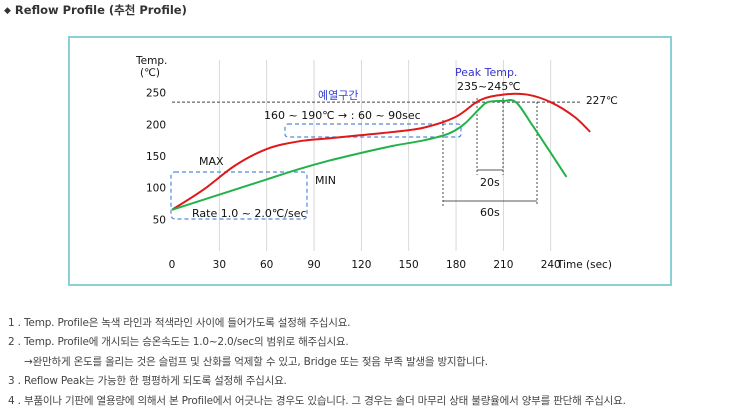 Image resolution: width=737 pixels, height=413 pixels. I want to click on peak-temp-range: 235~245℃, so click(489, 86).